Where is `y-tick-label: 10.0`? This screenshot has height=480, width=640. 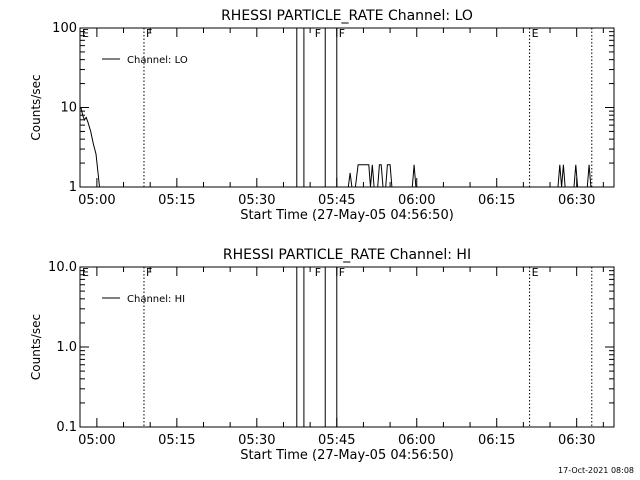
y-tick-label: 10.0 is located at coordinates (62, 267).